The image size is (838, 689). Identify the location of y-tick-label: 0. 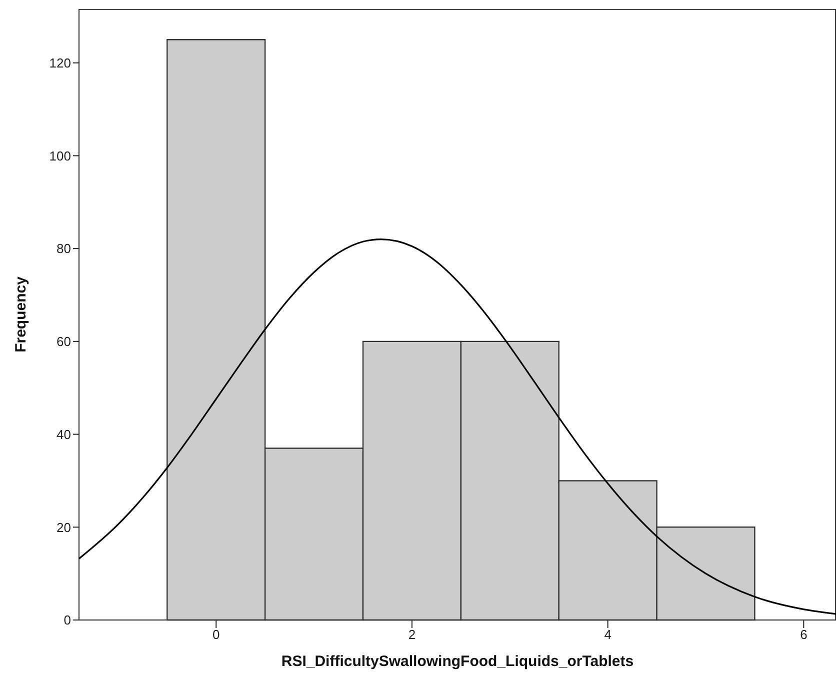
(67, 620).